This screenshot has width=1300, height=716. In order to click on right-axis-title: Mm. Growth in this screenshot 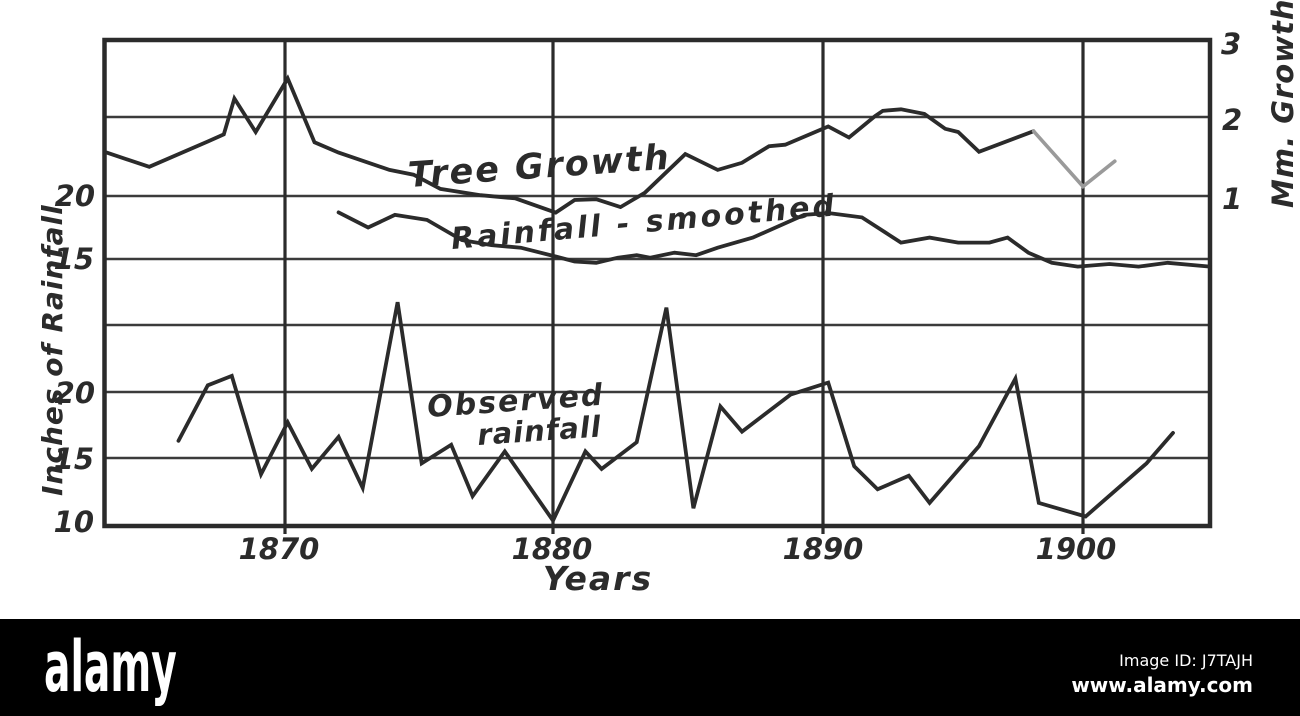, I will do `click(1283, 104)`.